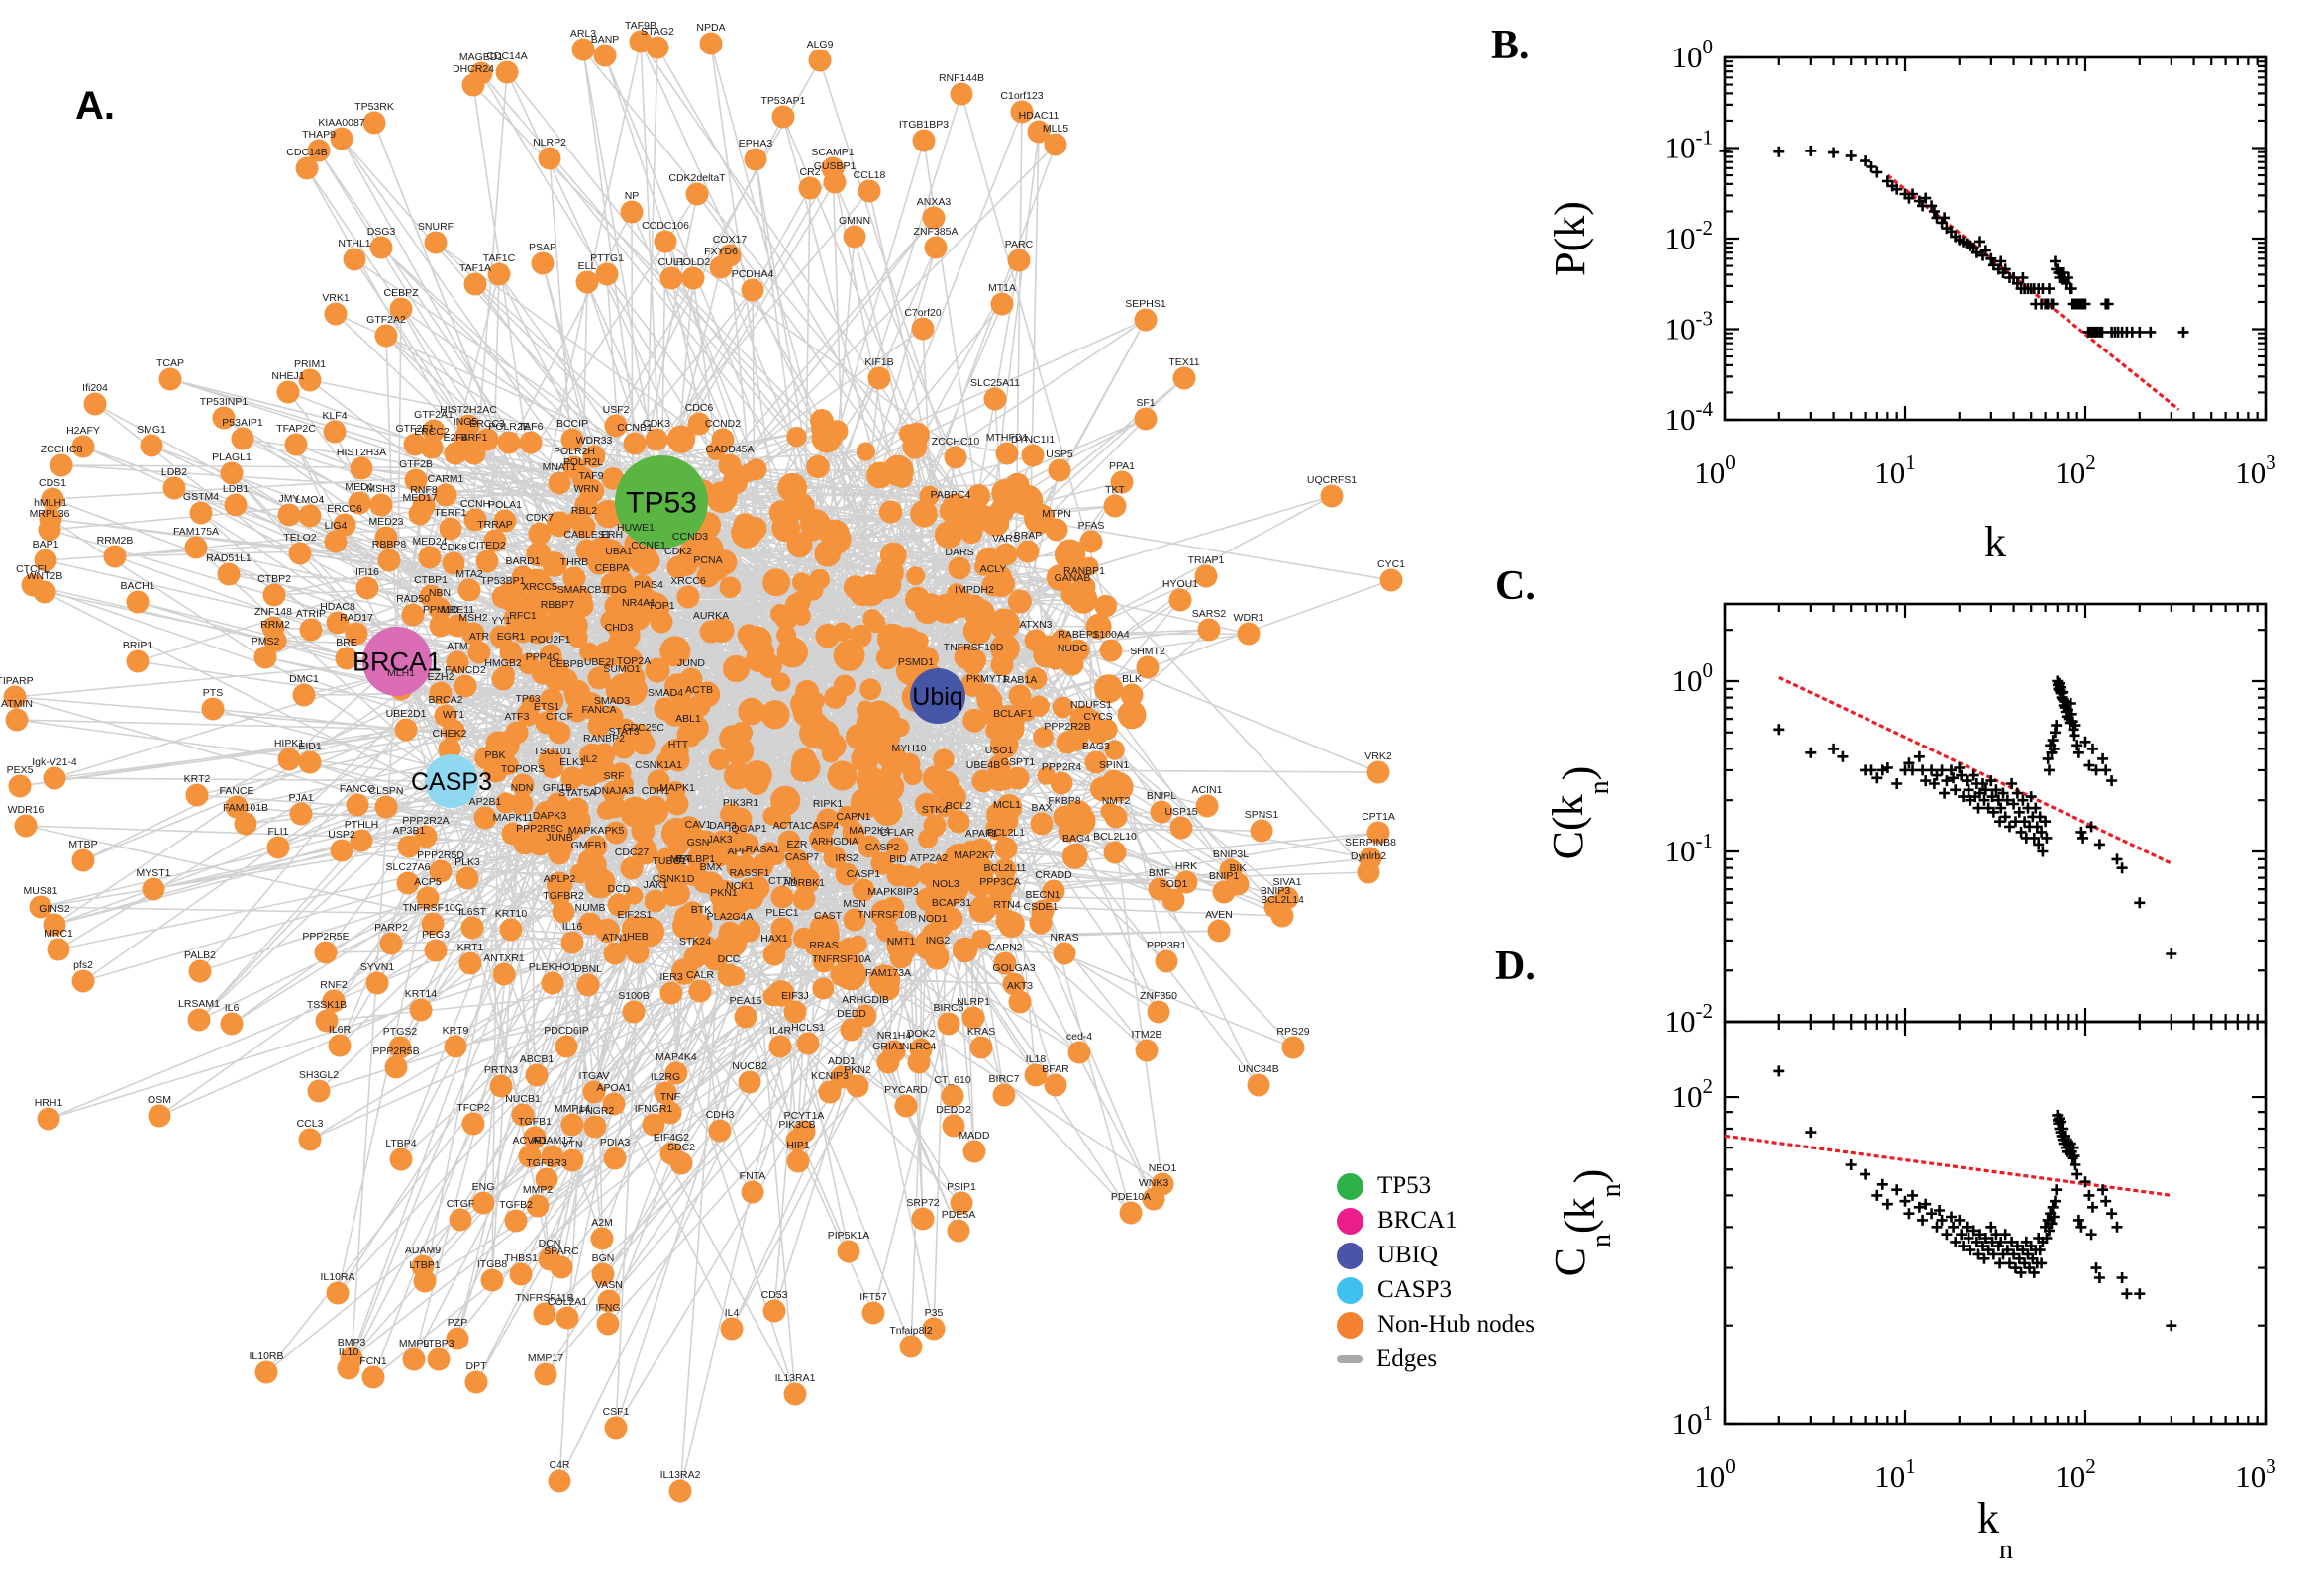  Describe the element at coordinates (538, 1190) in the screenshot. I see `node-label: MMP2` at that location.